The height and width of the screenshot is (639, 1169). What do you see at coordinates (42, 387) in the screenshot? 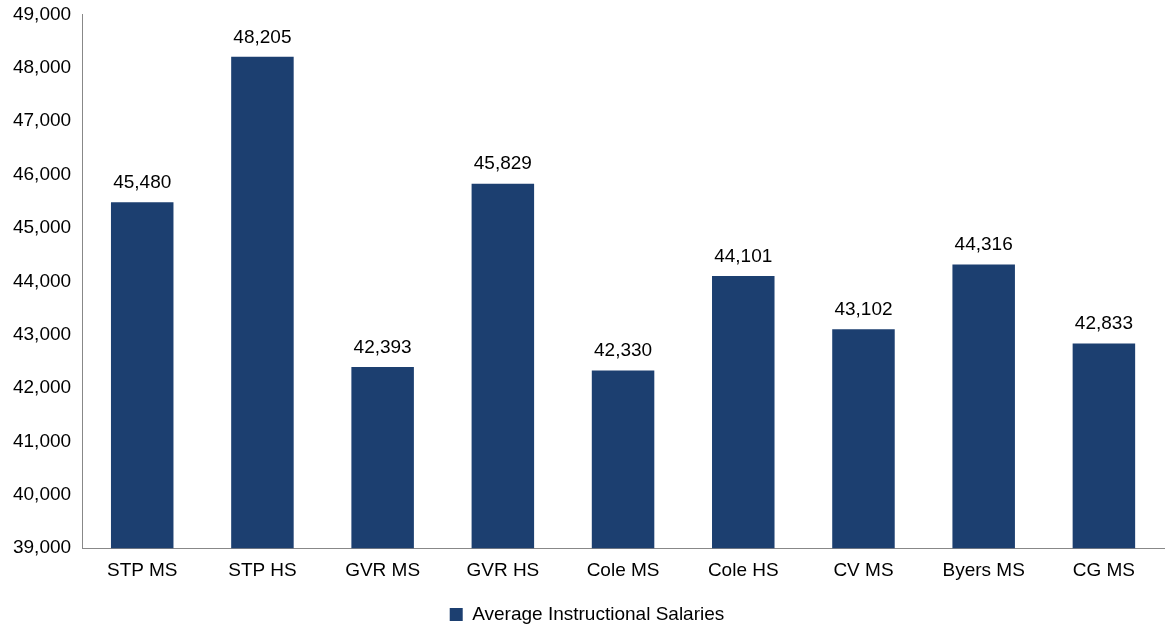
I see `y-tick-label: 42,000` at bounding box center [42, 387].